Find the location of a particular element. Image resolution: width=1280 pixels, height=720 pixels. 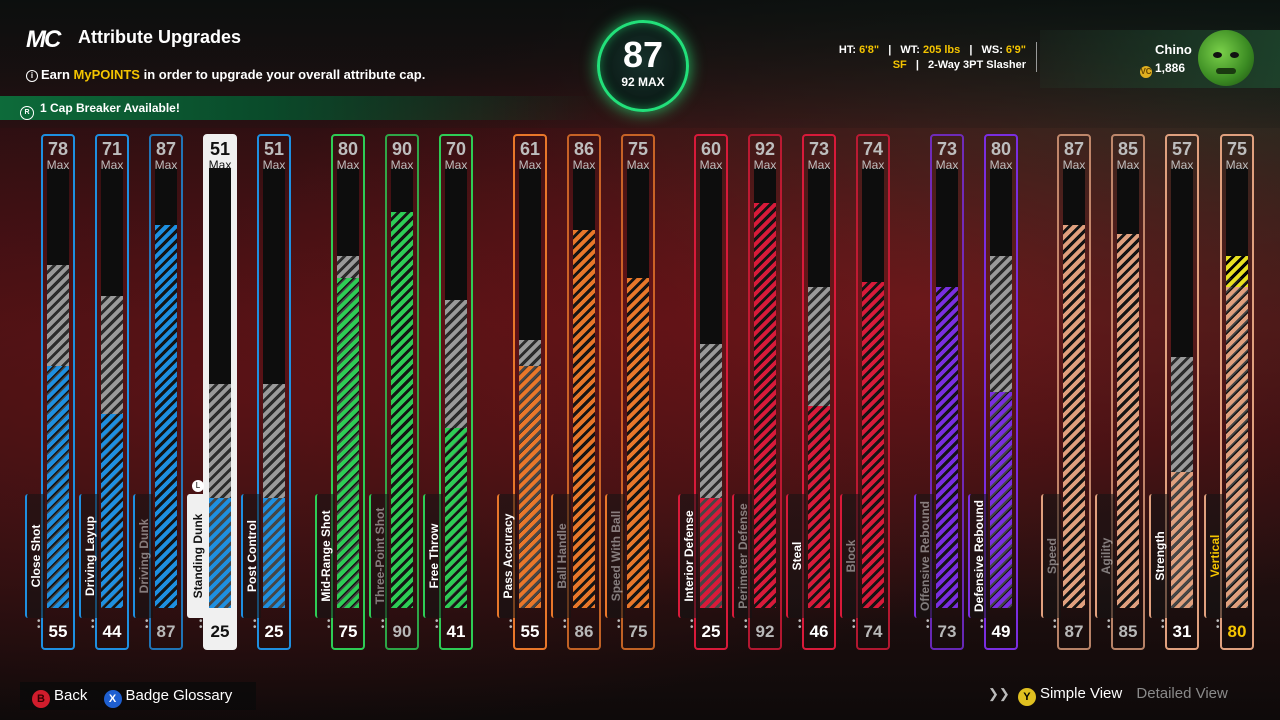

cap-breaker-label: 1 Cap Breaker Available! is located at coordinates (110, 108).